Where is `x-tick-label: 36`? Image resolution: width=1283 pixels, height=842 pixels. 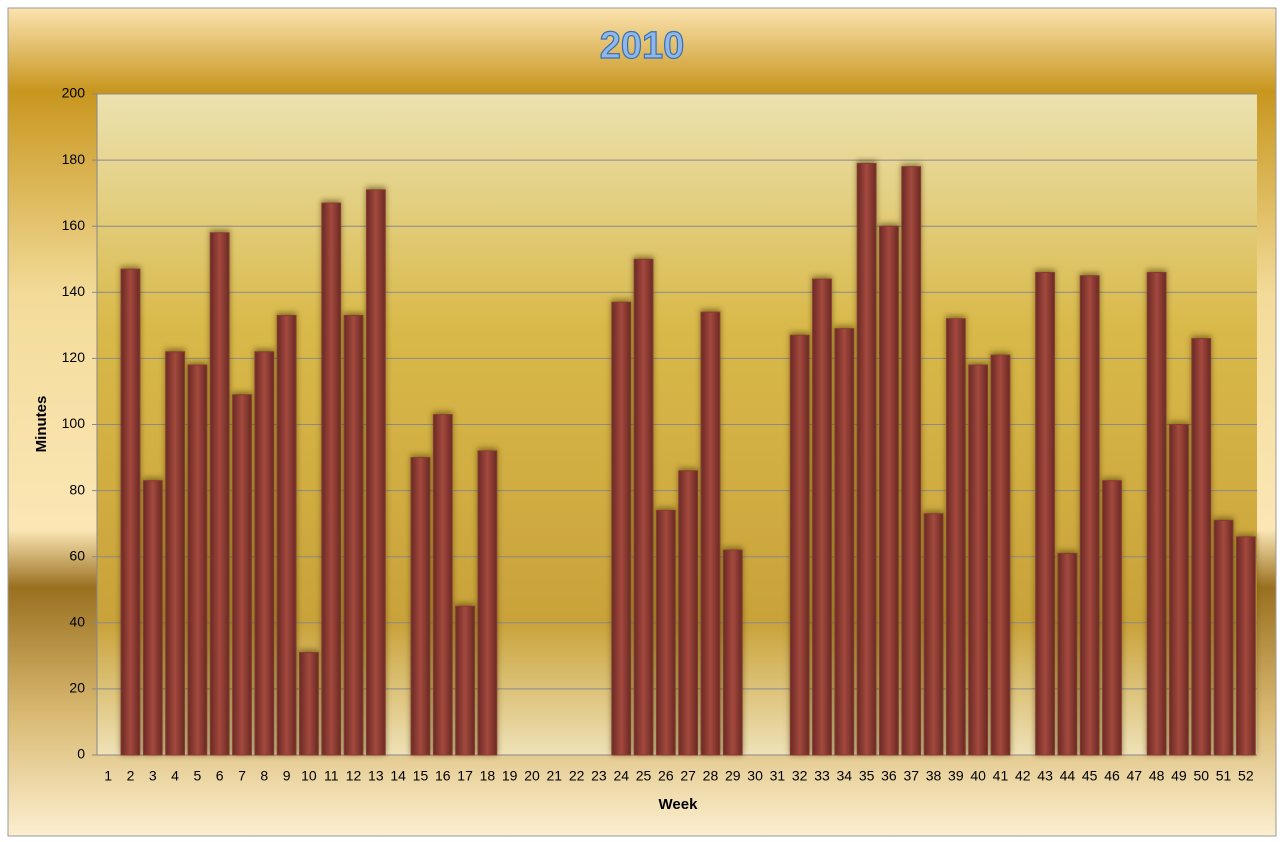 x-tick-label: 36 is located at coordinates (889, 776).